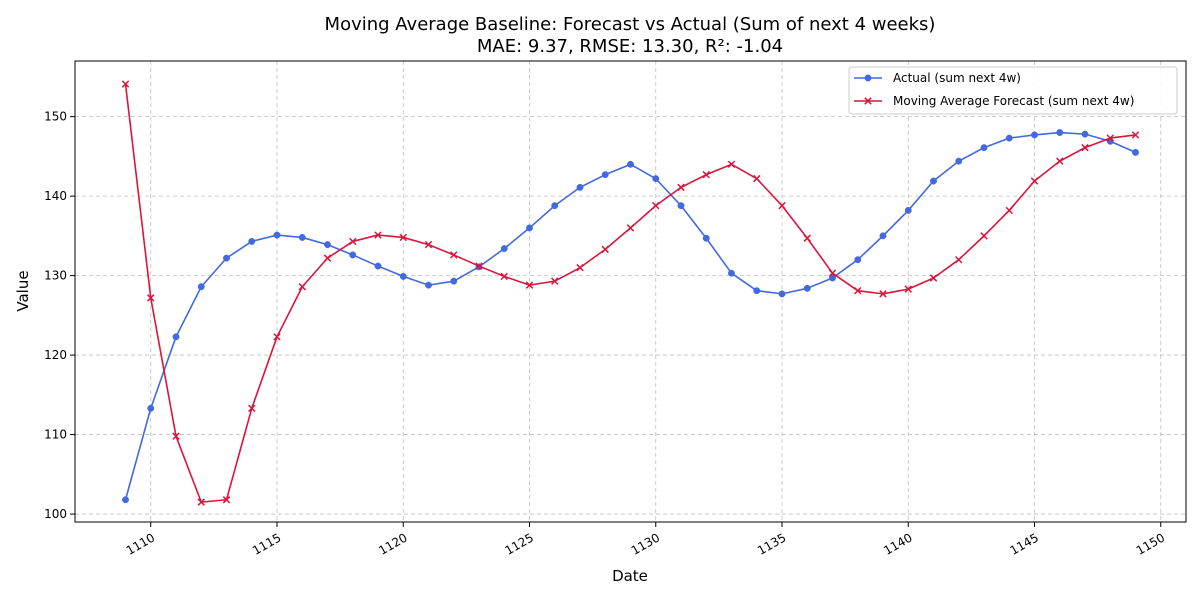 This screenshot has height=600, width=1200. What do you see at coordinates (55, 117) in the screenshot?
I see `y-tick-label: 150` at bounding box center [55, 117].